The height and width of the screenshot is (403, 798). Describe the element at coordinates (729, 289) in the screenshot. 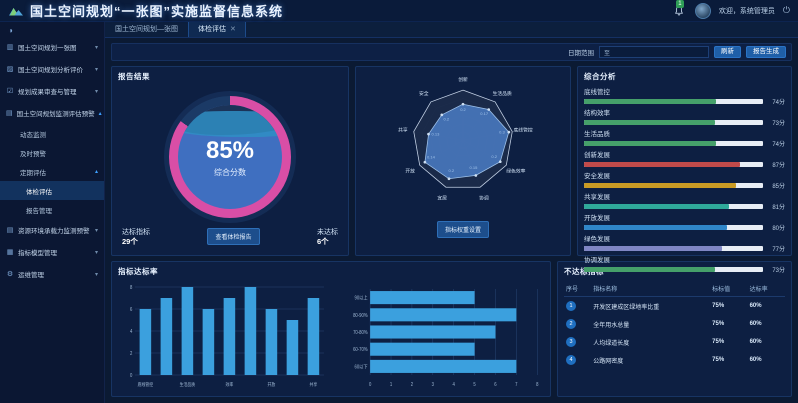

I see `table-column-header: 标标值` at that location.